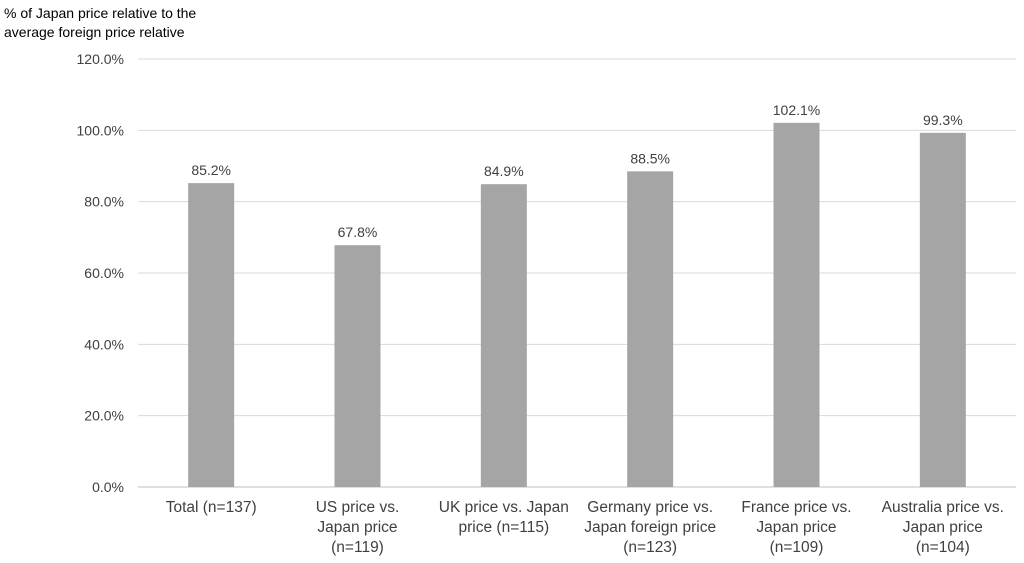 This screenshot has width=1024, height=563. What do you see at coordinates (504, 517) in the screenshot?
I see `x-tick-label: UK price vs. Japan price (n=115)` at bounding box center [504, 517].